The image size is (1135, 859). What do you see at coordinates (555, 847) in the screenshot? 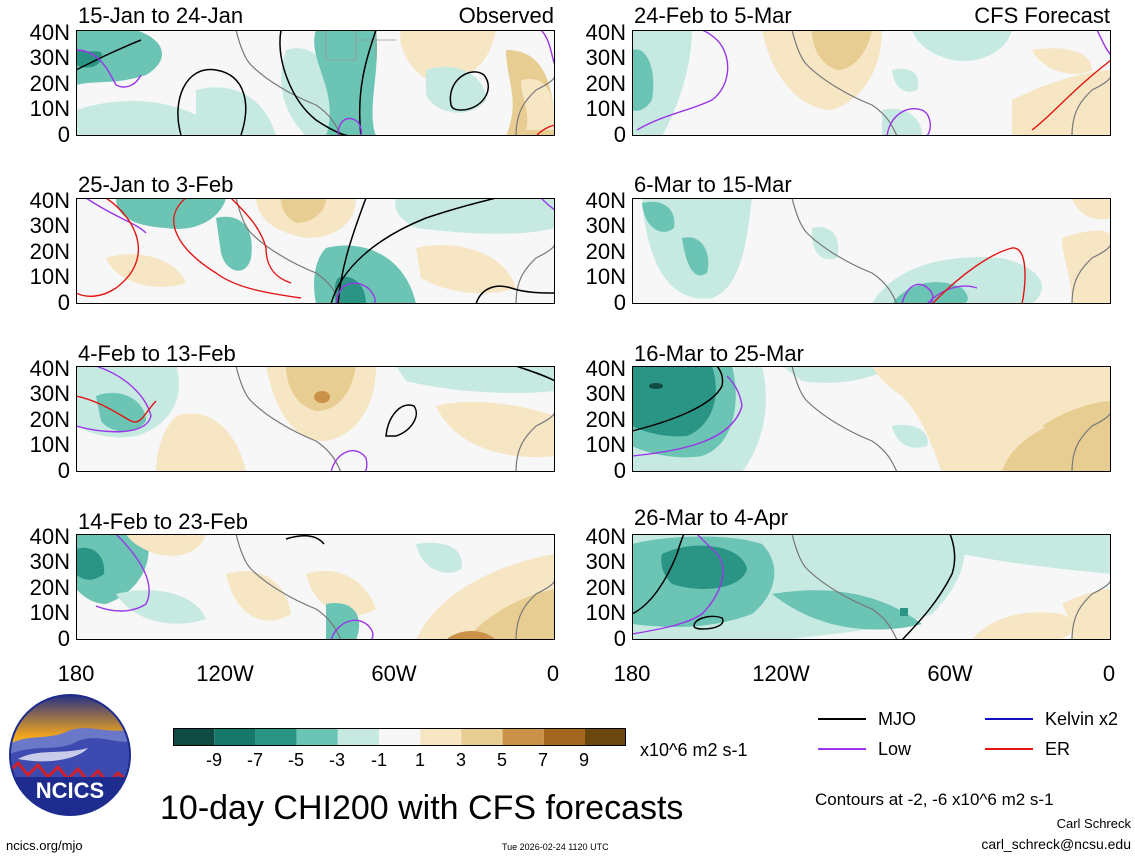
I see `timestamp: Tue 2026-02-24 1120 UTC` at bounding box center [555, 847].